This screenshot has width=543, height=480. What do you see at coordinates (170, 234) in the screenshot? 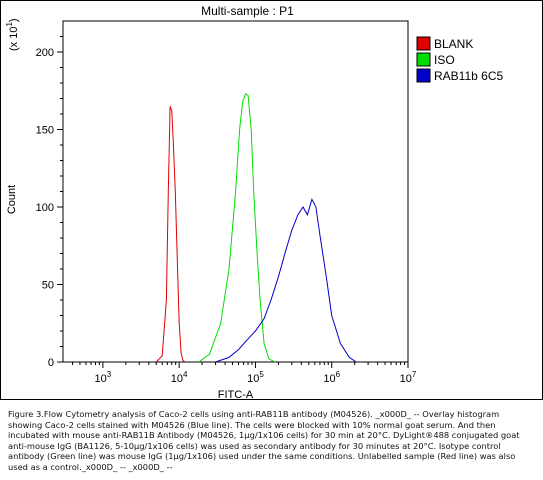
I see `series-line-blank` at bounding box center [170, 234].